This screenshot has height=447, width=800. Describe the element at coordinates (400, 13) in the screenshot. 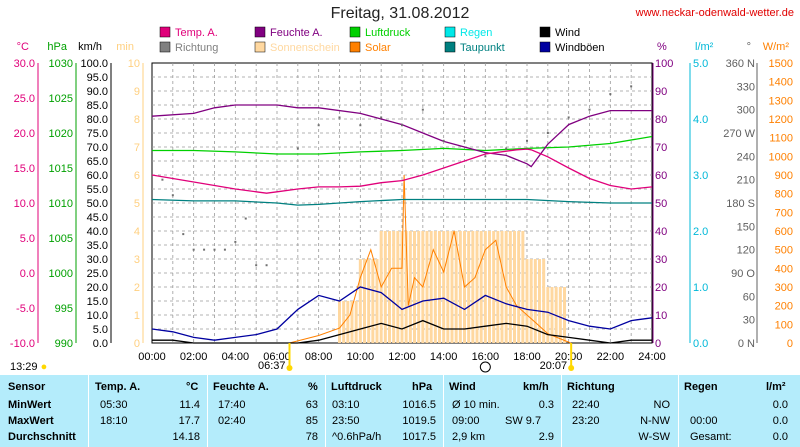

I see `page-title: Freitag, 31.08.2012` at that location.